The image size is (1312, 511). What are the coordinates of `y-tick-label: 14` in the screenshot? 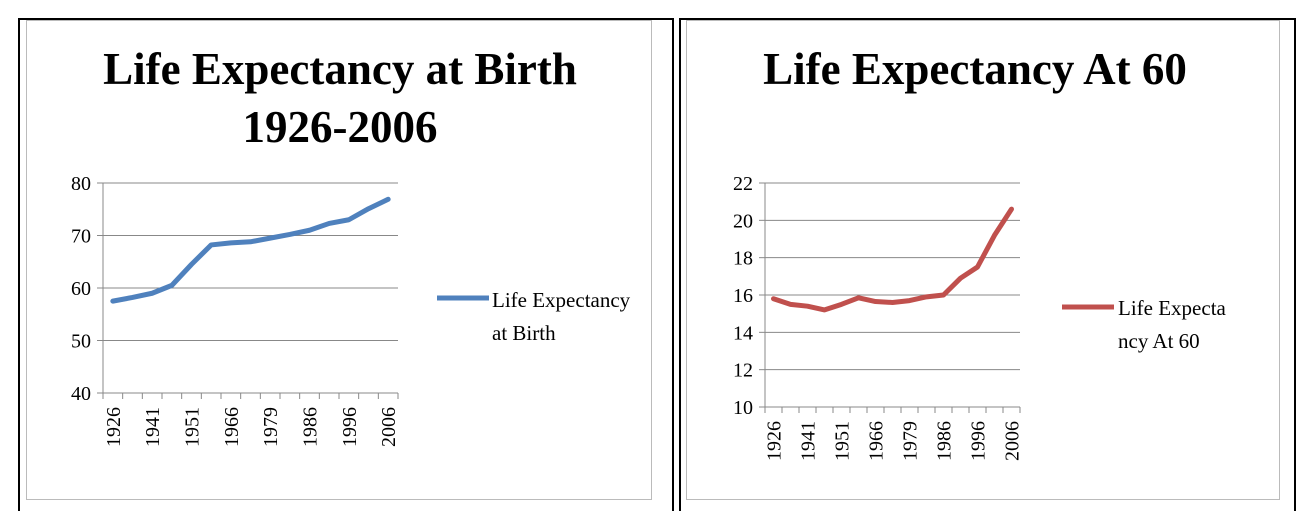 It's located at (743, 333).